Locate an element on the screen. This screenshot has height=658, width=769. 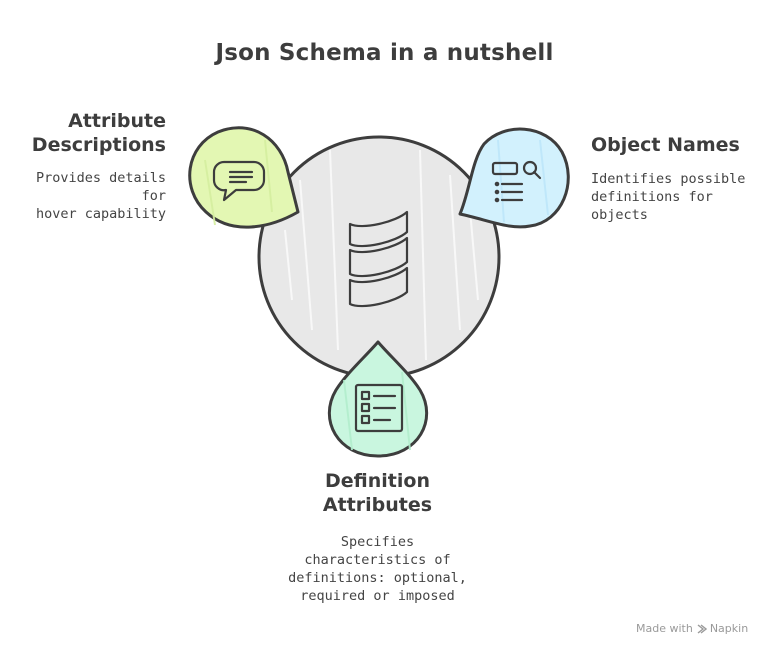
search-list-icon is located at coordinates (516, 181).